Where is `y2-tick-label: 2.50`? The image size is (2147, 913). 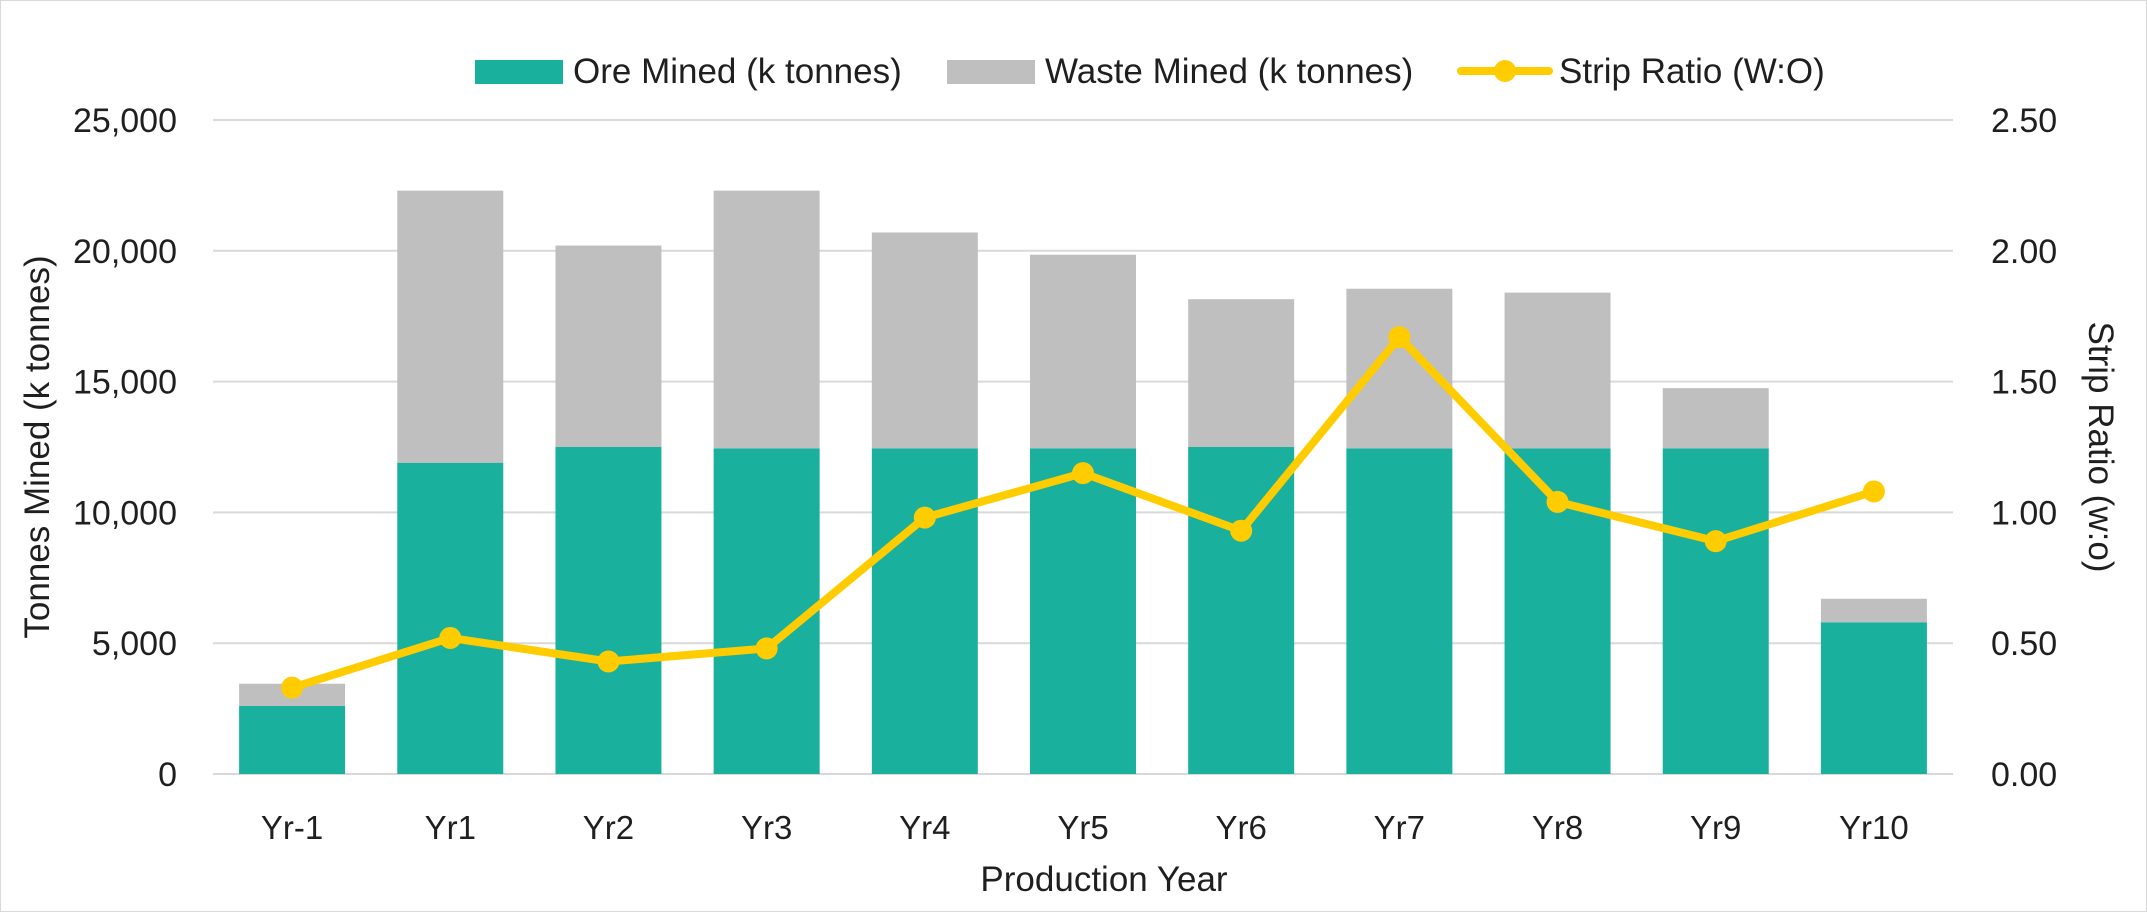
y2-tick-label: 2.50 is located at coordinates (2024, 121).